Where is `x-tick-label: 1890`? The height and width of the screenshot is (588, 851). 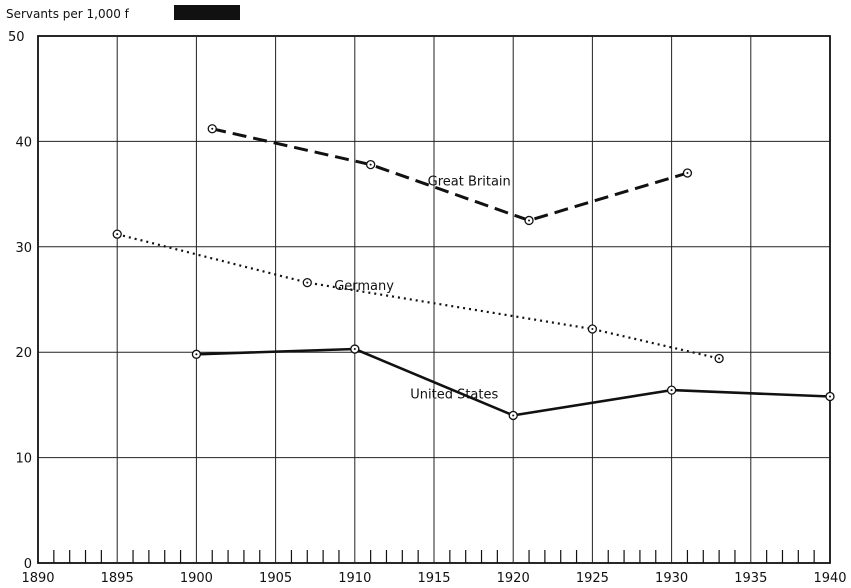
x-tick-label: 1890 is located at coordinates (37, 578).